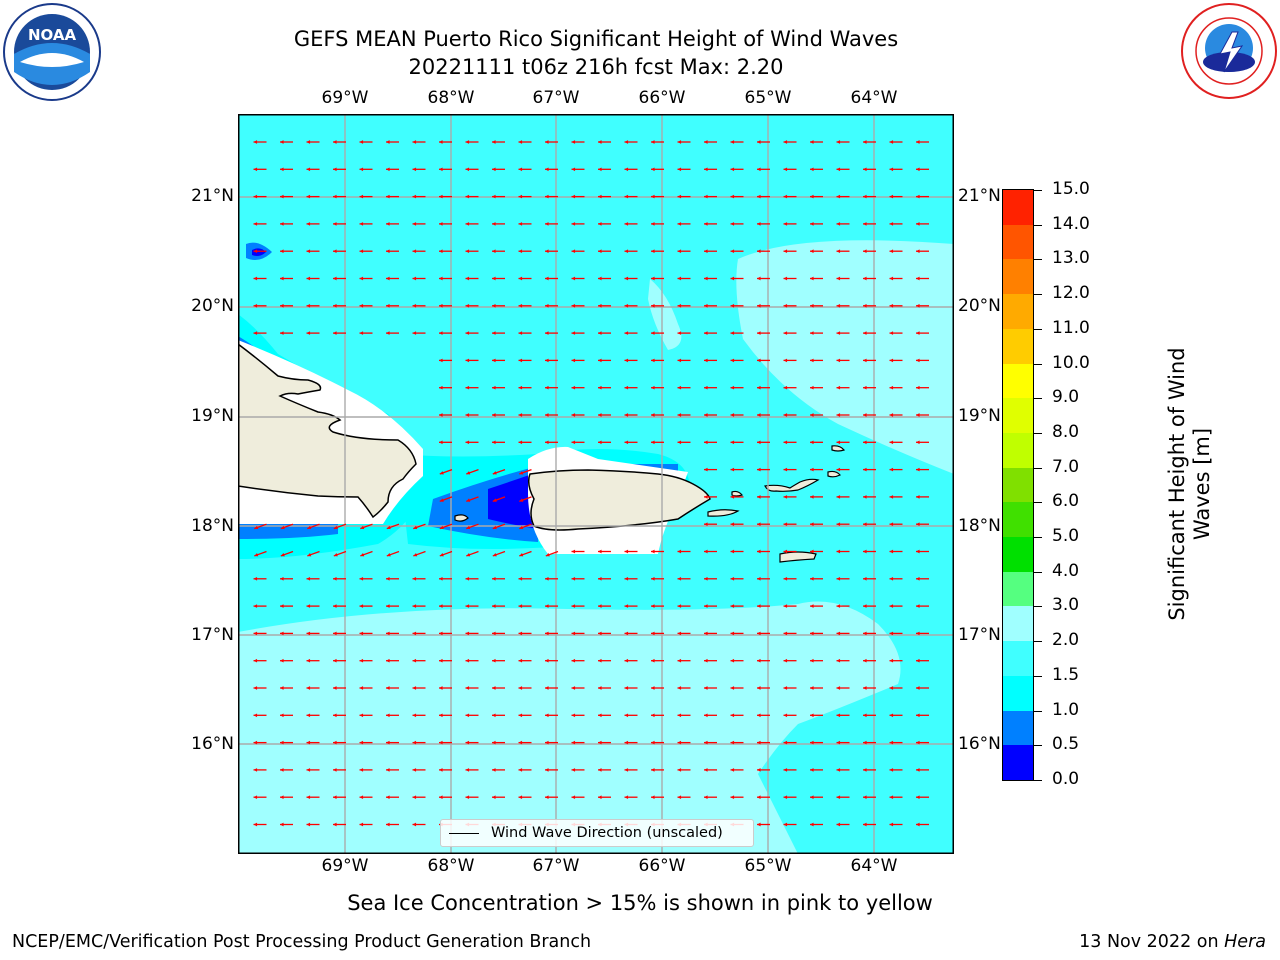  Describe the element at coordinates (792, 485) in the screenshot. I see `land-virgin-islands` at that location.